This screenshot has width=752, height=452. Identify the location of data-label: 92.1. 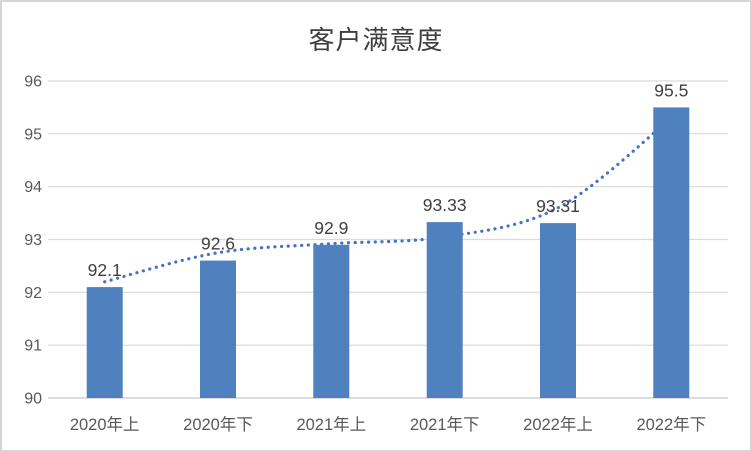
(105, 270).